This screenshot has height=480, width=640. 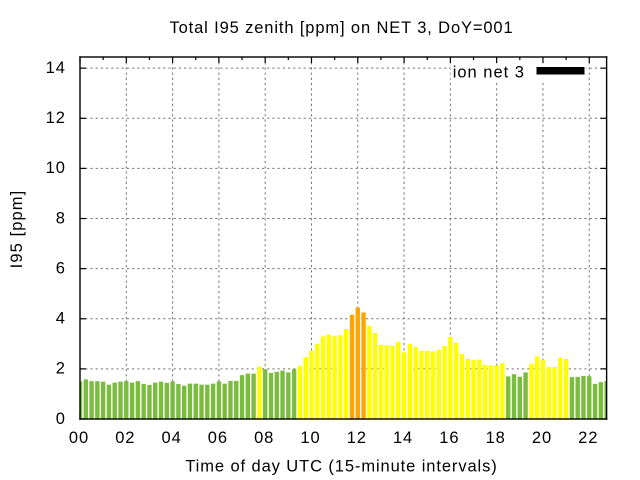 What do you see at coordinates (542, 438) in the screenshot?
I see `svg-text: 20` at bounding box center [542, 438].